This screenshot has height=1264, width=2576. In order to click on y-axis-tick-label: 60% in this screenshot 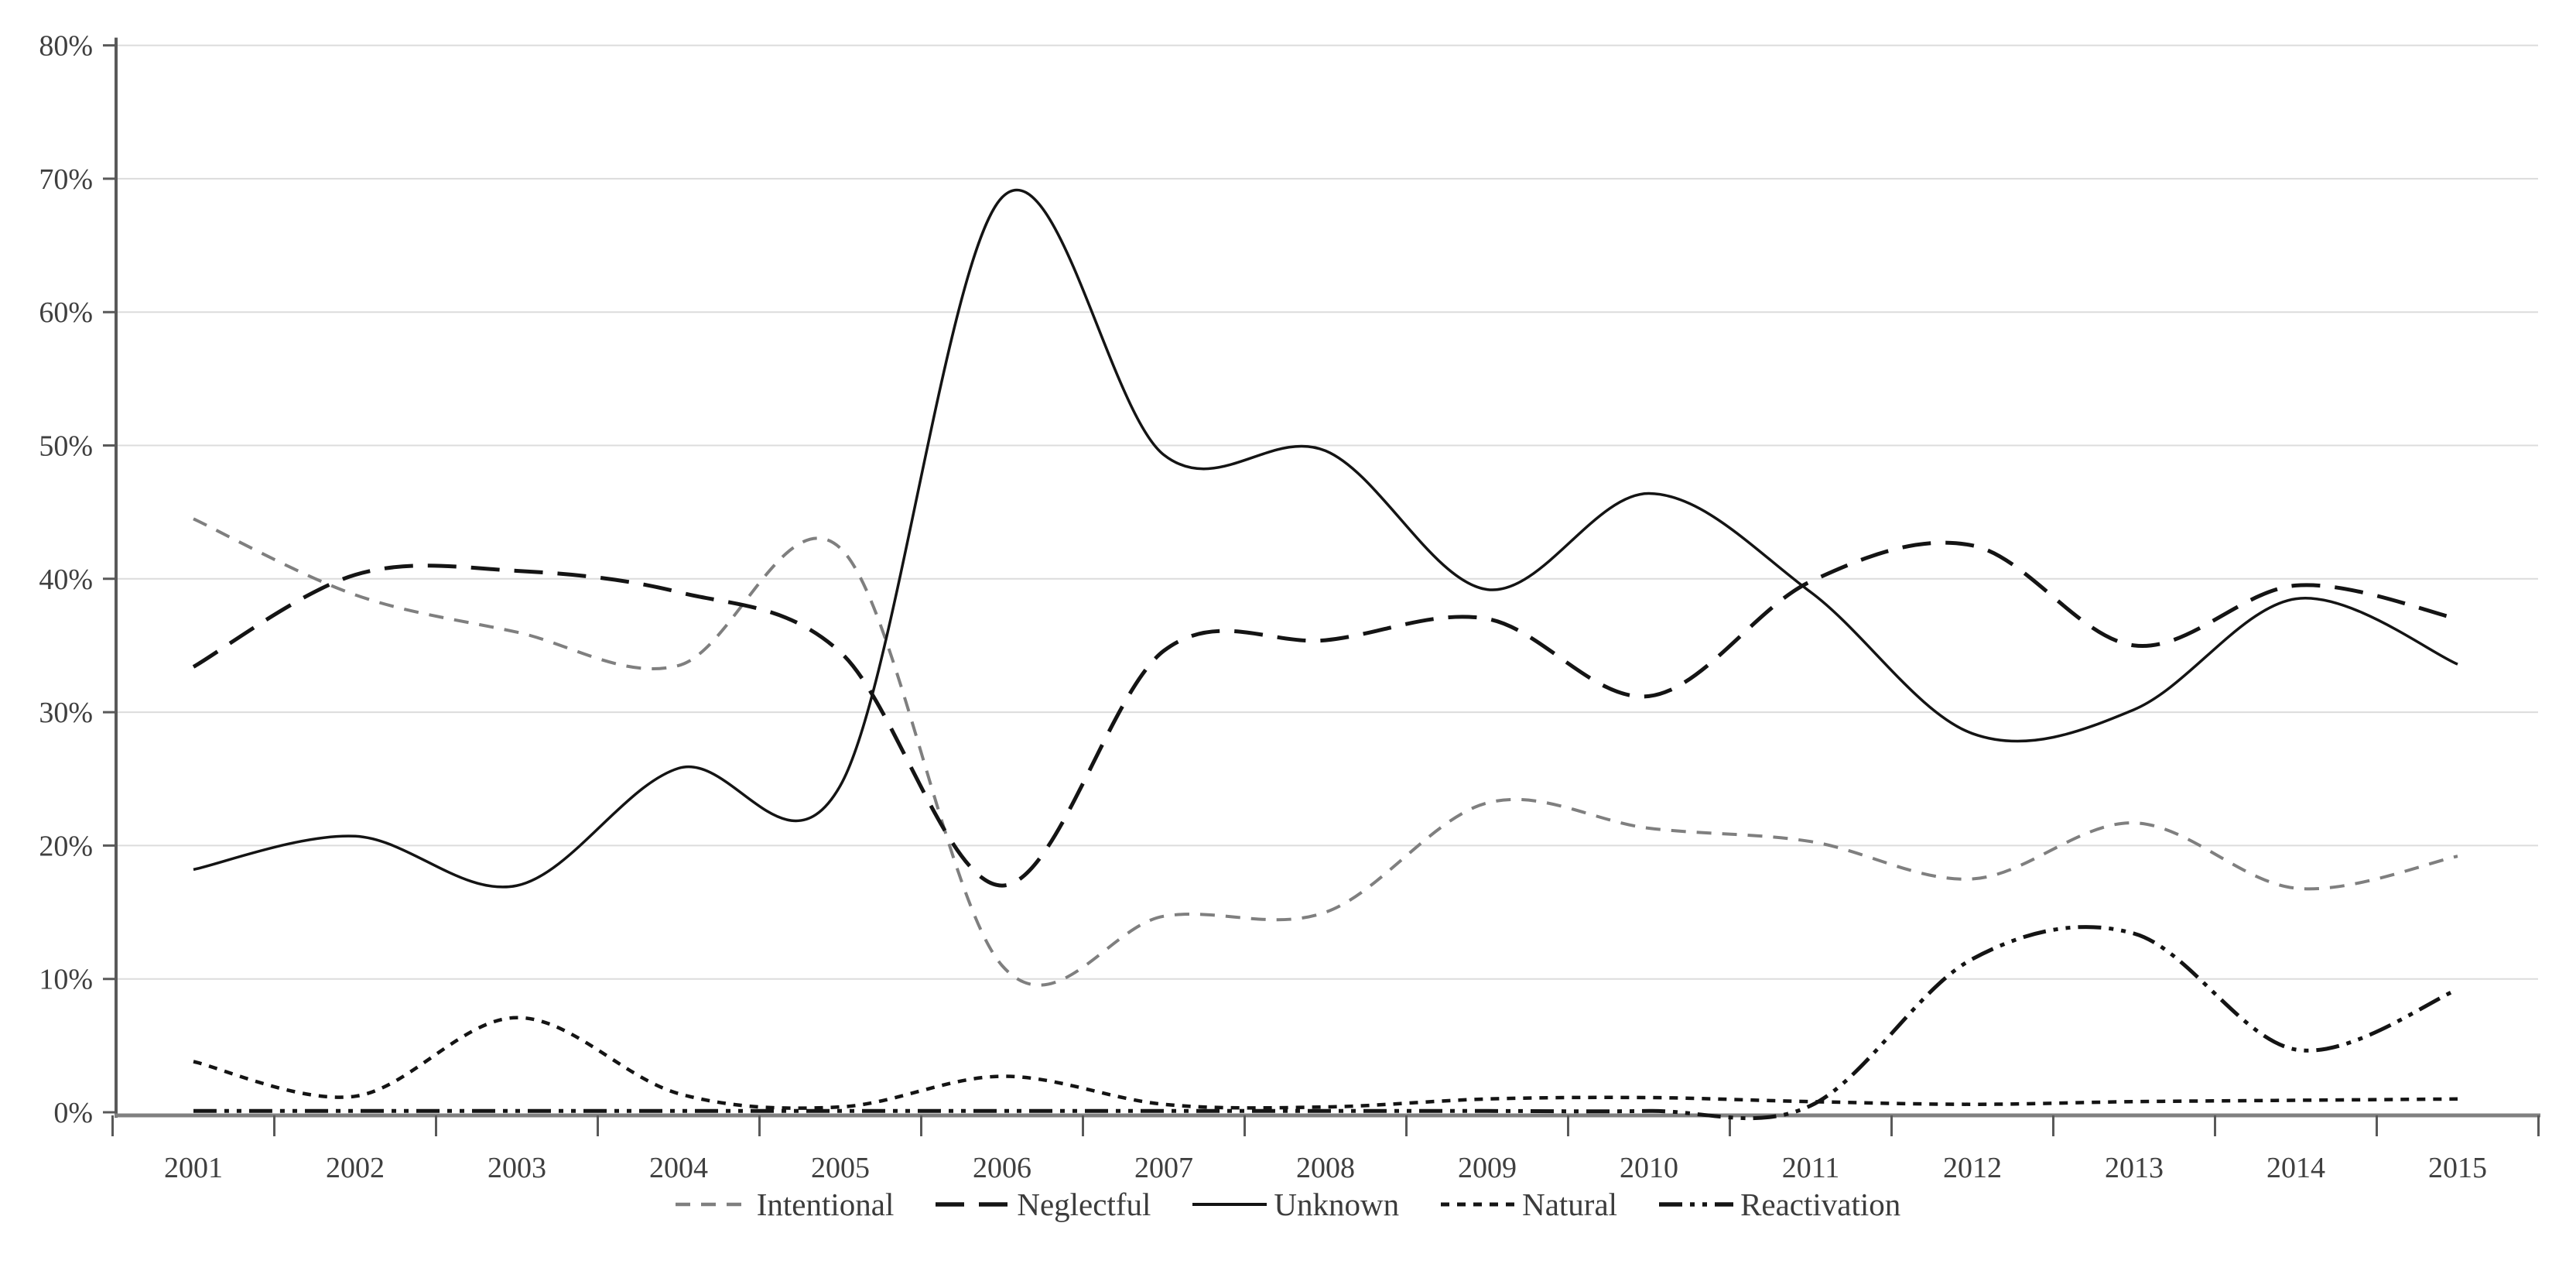, I will do `click(66, 312)`.